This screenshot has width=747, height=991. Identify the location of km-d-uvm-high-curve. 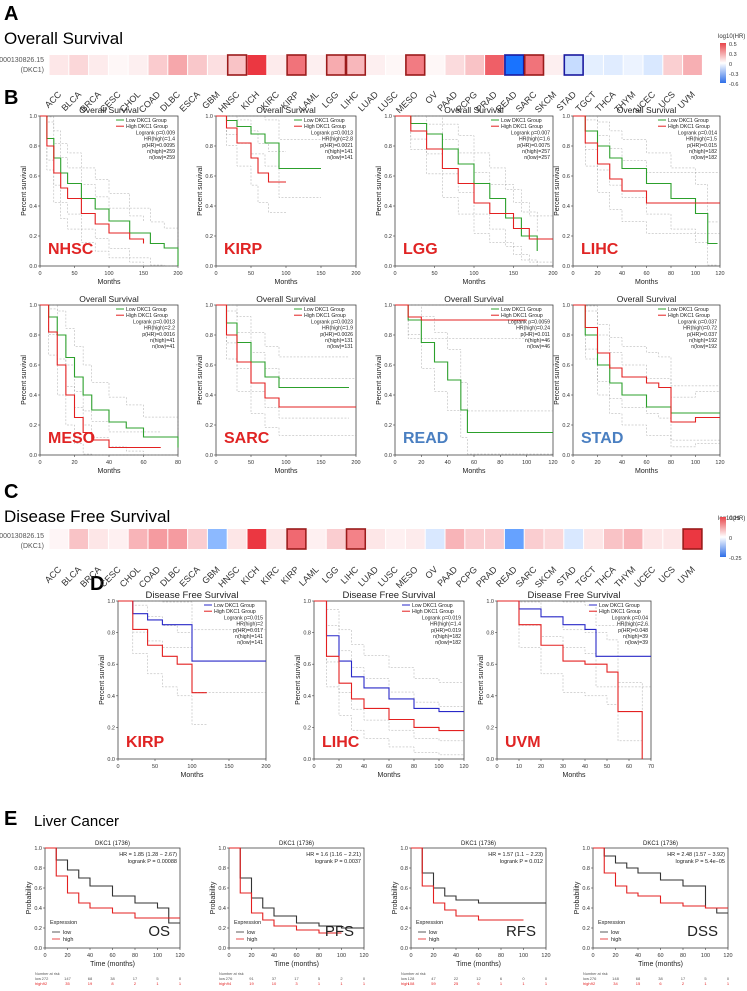
(570, 679).